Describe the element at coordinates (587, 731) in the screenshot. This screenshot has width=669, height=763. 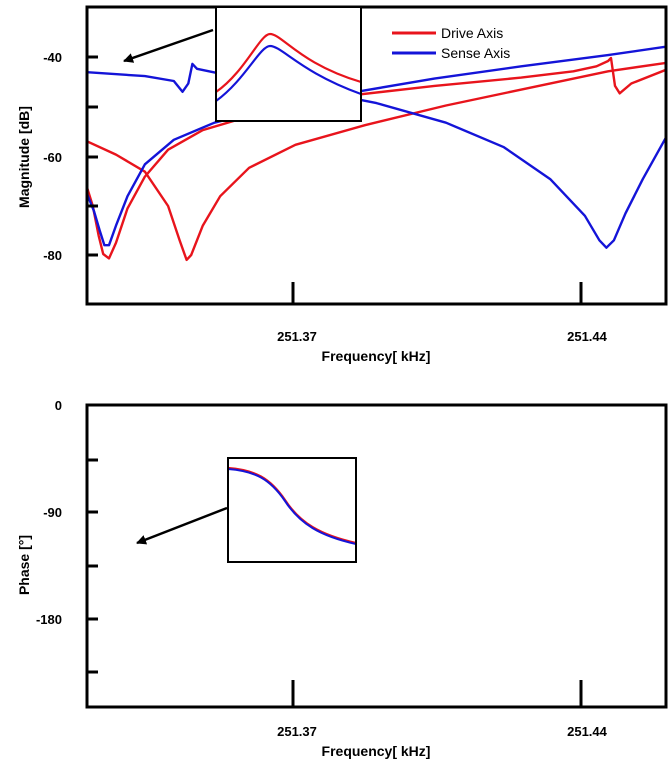
I see `phase-x-tick-label-2: 251.44` at that location.